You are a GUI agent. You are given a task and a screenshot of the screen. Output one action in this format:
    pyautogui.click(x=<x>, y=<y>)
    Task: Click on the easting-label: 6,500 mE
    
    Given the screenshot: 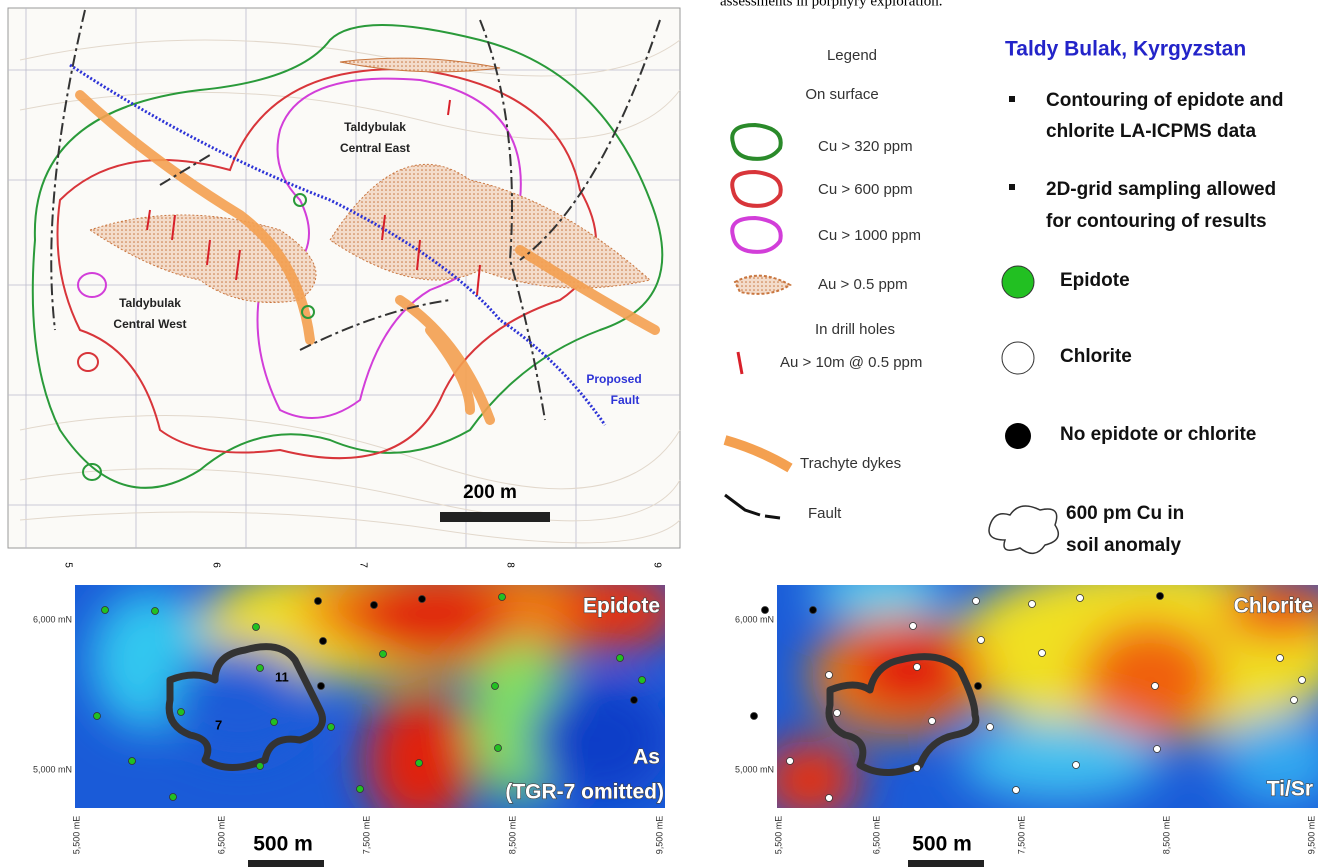 What is the action you would take?
    pyautogui.click(x=221, y=835)
    